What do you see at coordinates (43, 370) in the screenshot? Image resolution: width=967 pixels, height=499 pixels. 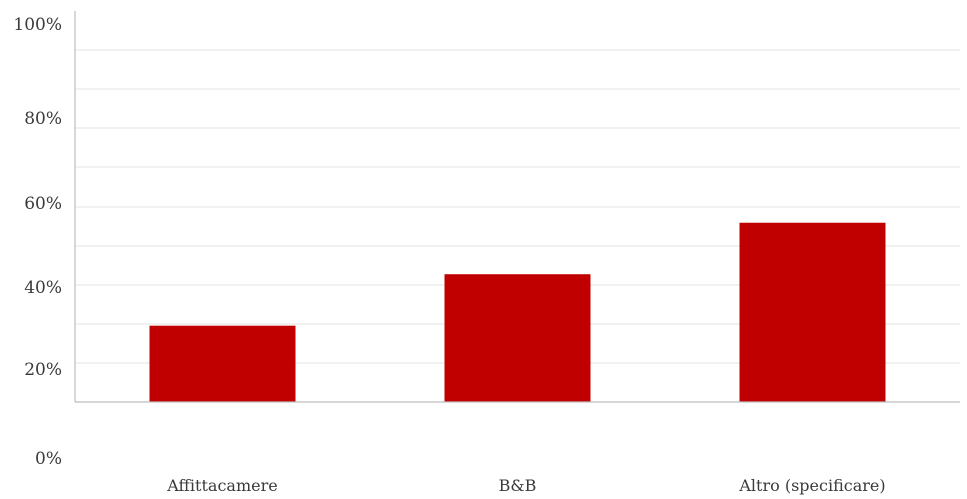 I see `y-tick-label: 20%` at bounding box center [43, 370].